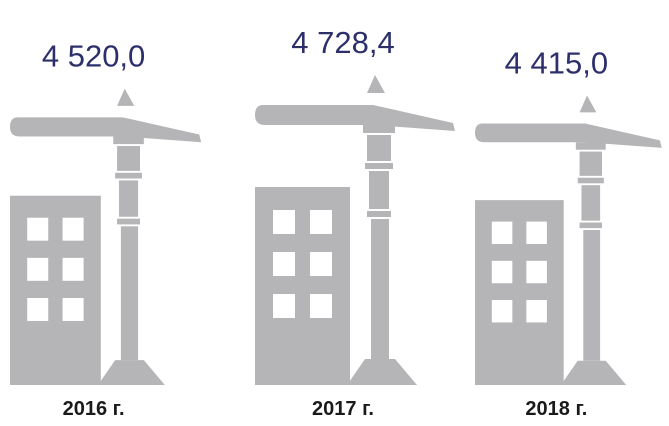  I want to click on value-label: 4 728,4, so click(342, 42).